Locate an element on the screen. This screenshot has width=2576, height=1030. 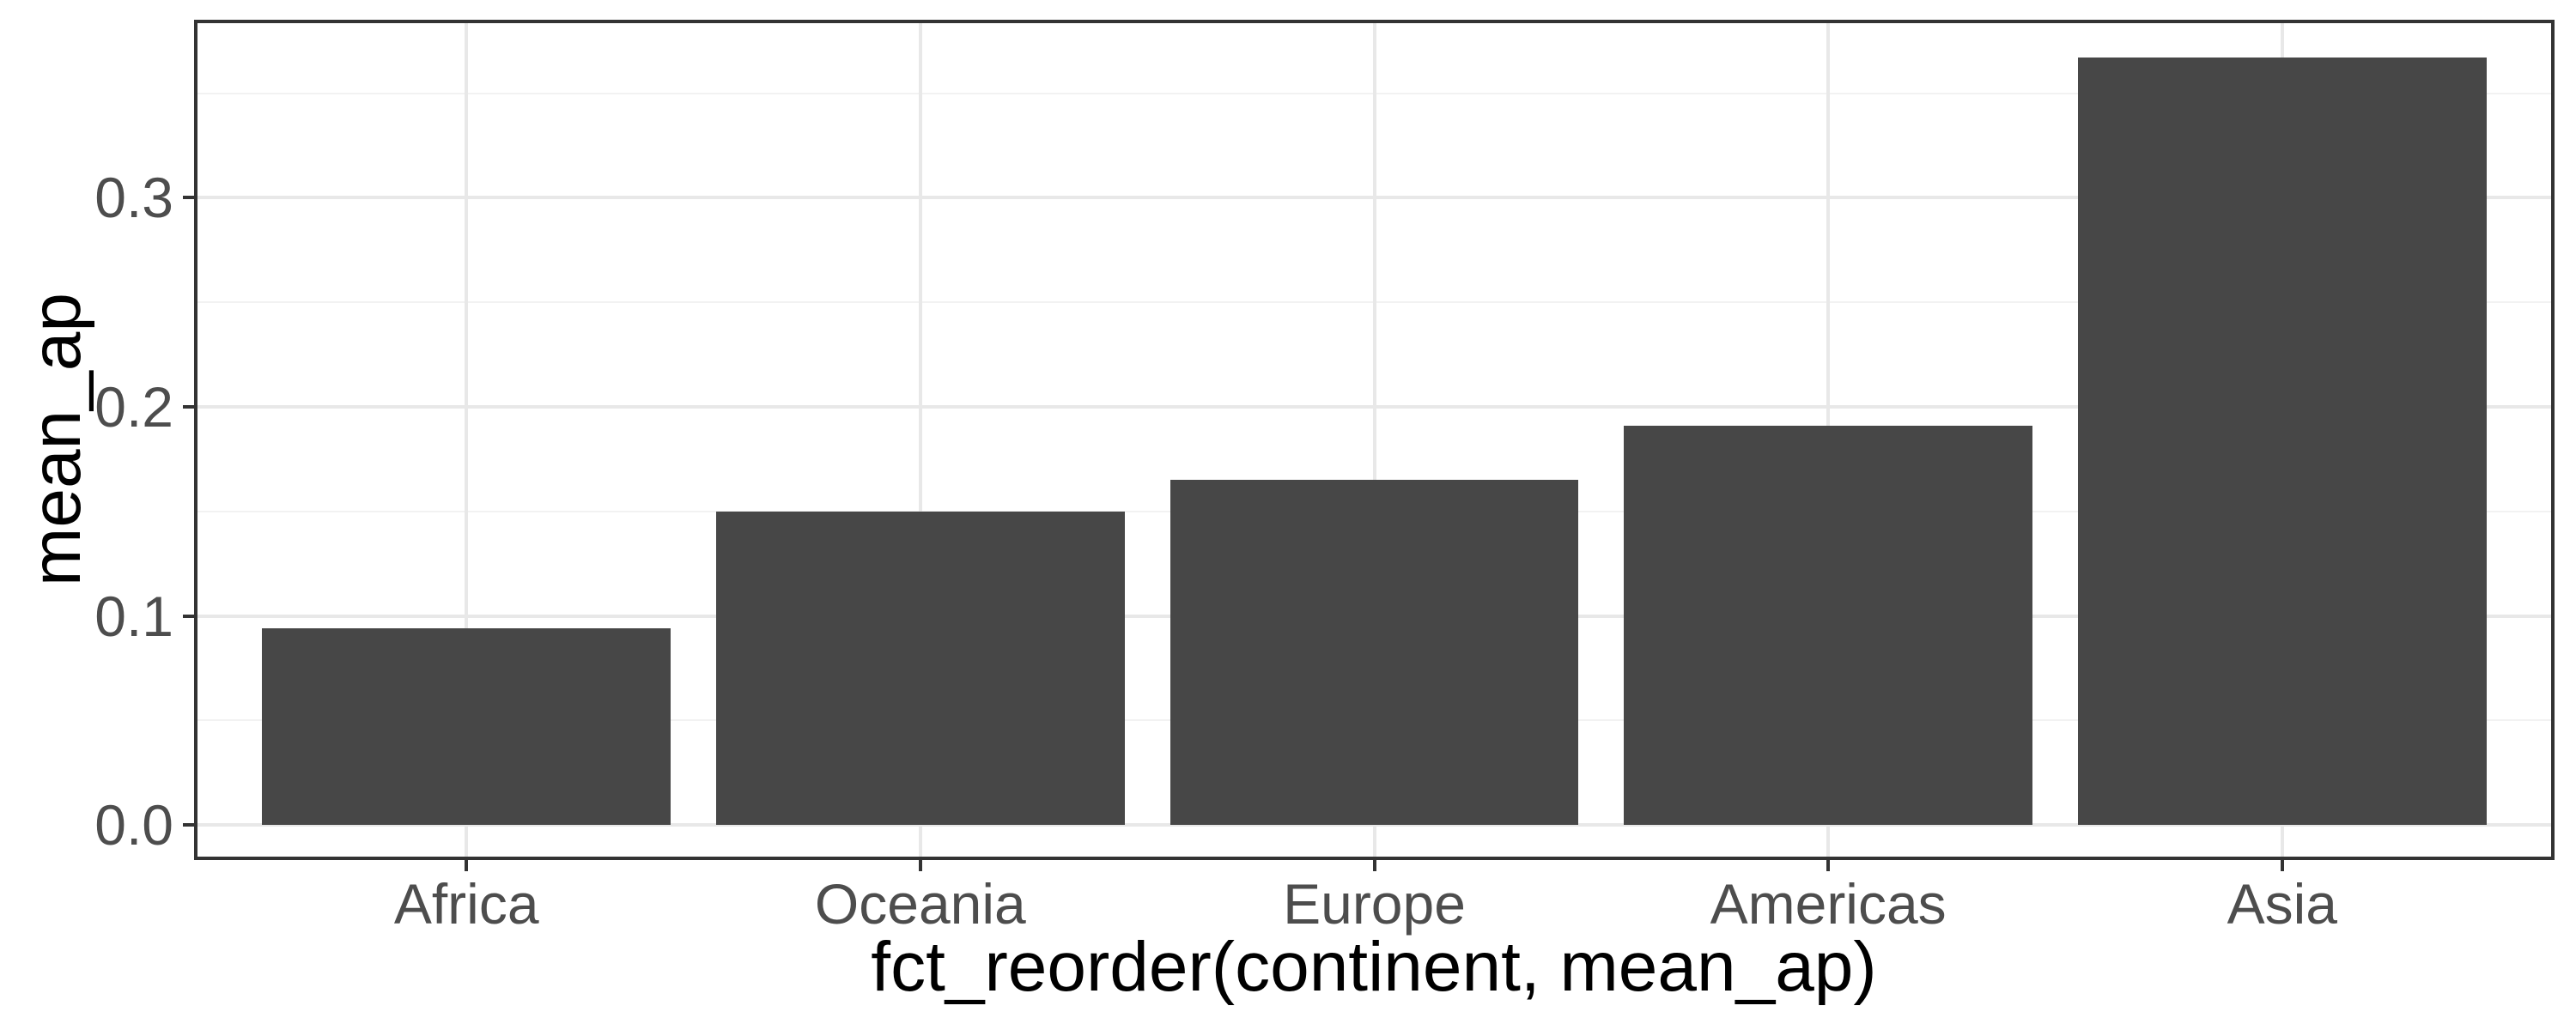
gridline-major-x-europe is located at coordinates (1374, 440).